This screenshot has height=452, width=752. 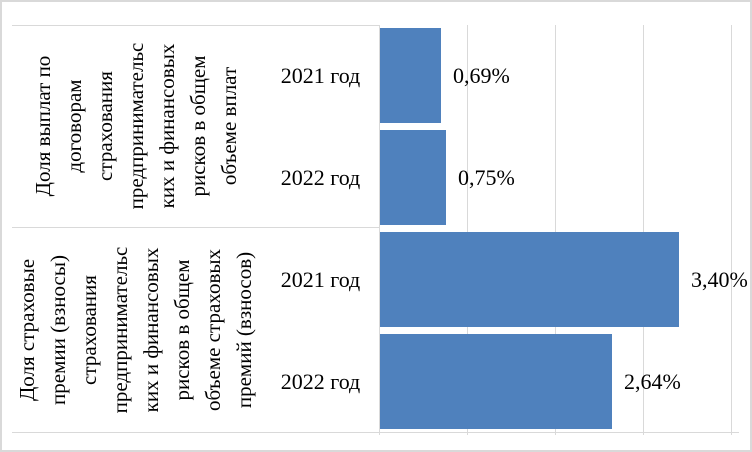 I want to click on category-axis-line, so click(x=379, y=230).